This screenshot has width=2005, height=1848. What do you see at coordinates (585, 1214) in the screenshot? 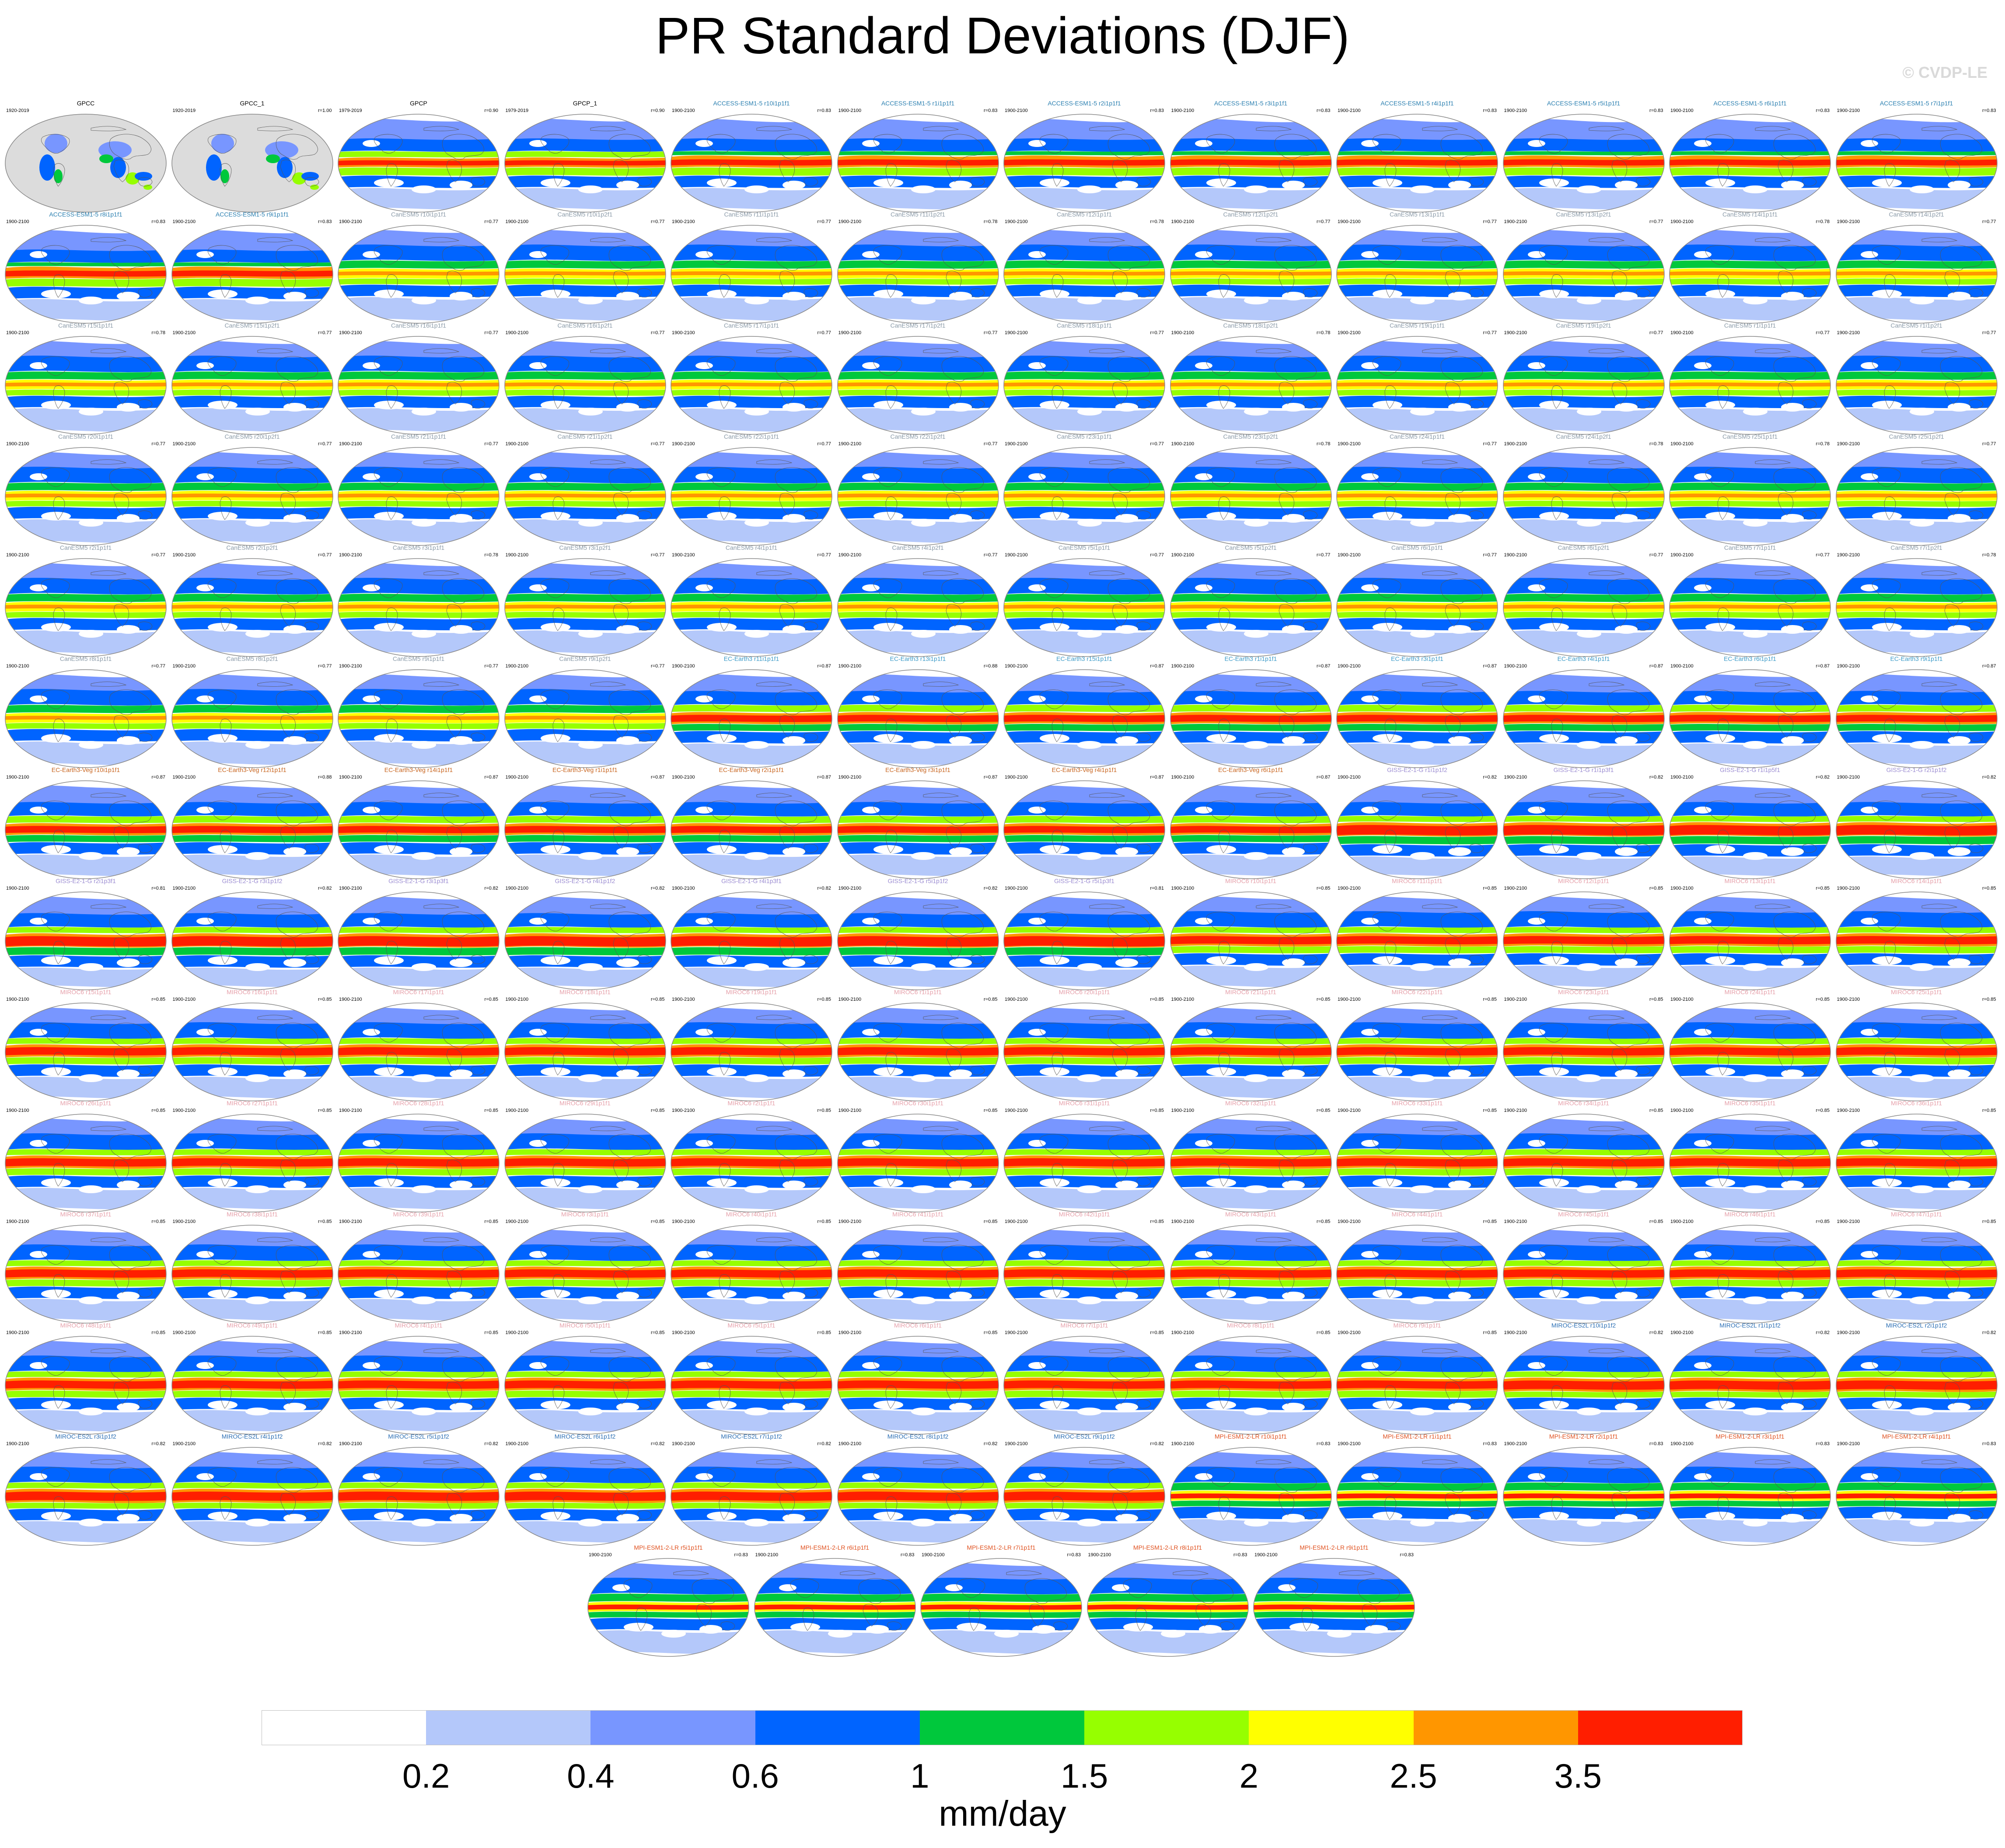
I see `panel-title: MIROC6 r3i1p1f1` at bounding box center [585, 1214].